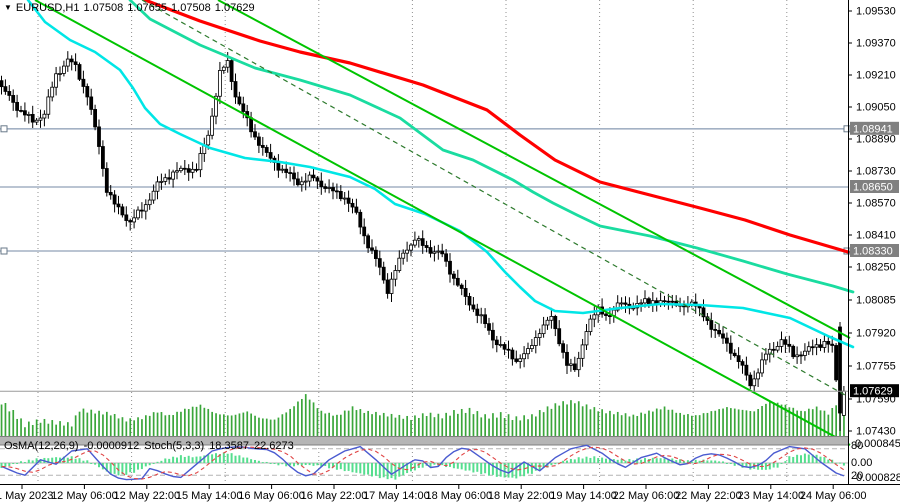 Image resolution: width=900 pixels, height=503 pixels. Describe the element at coordinates (47, 8) in the screenshot. I see `symbol-name: EURUSD,H1` at that location.